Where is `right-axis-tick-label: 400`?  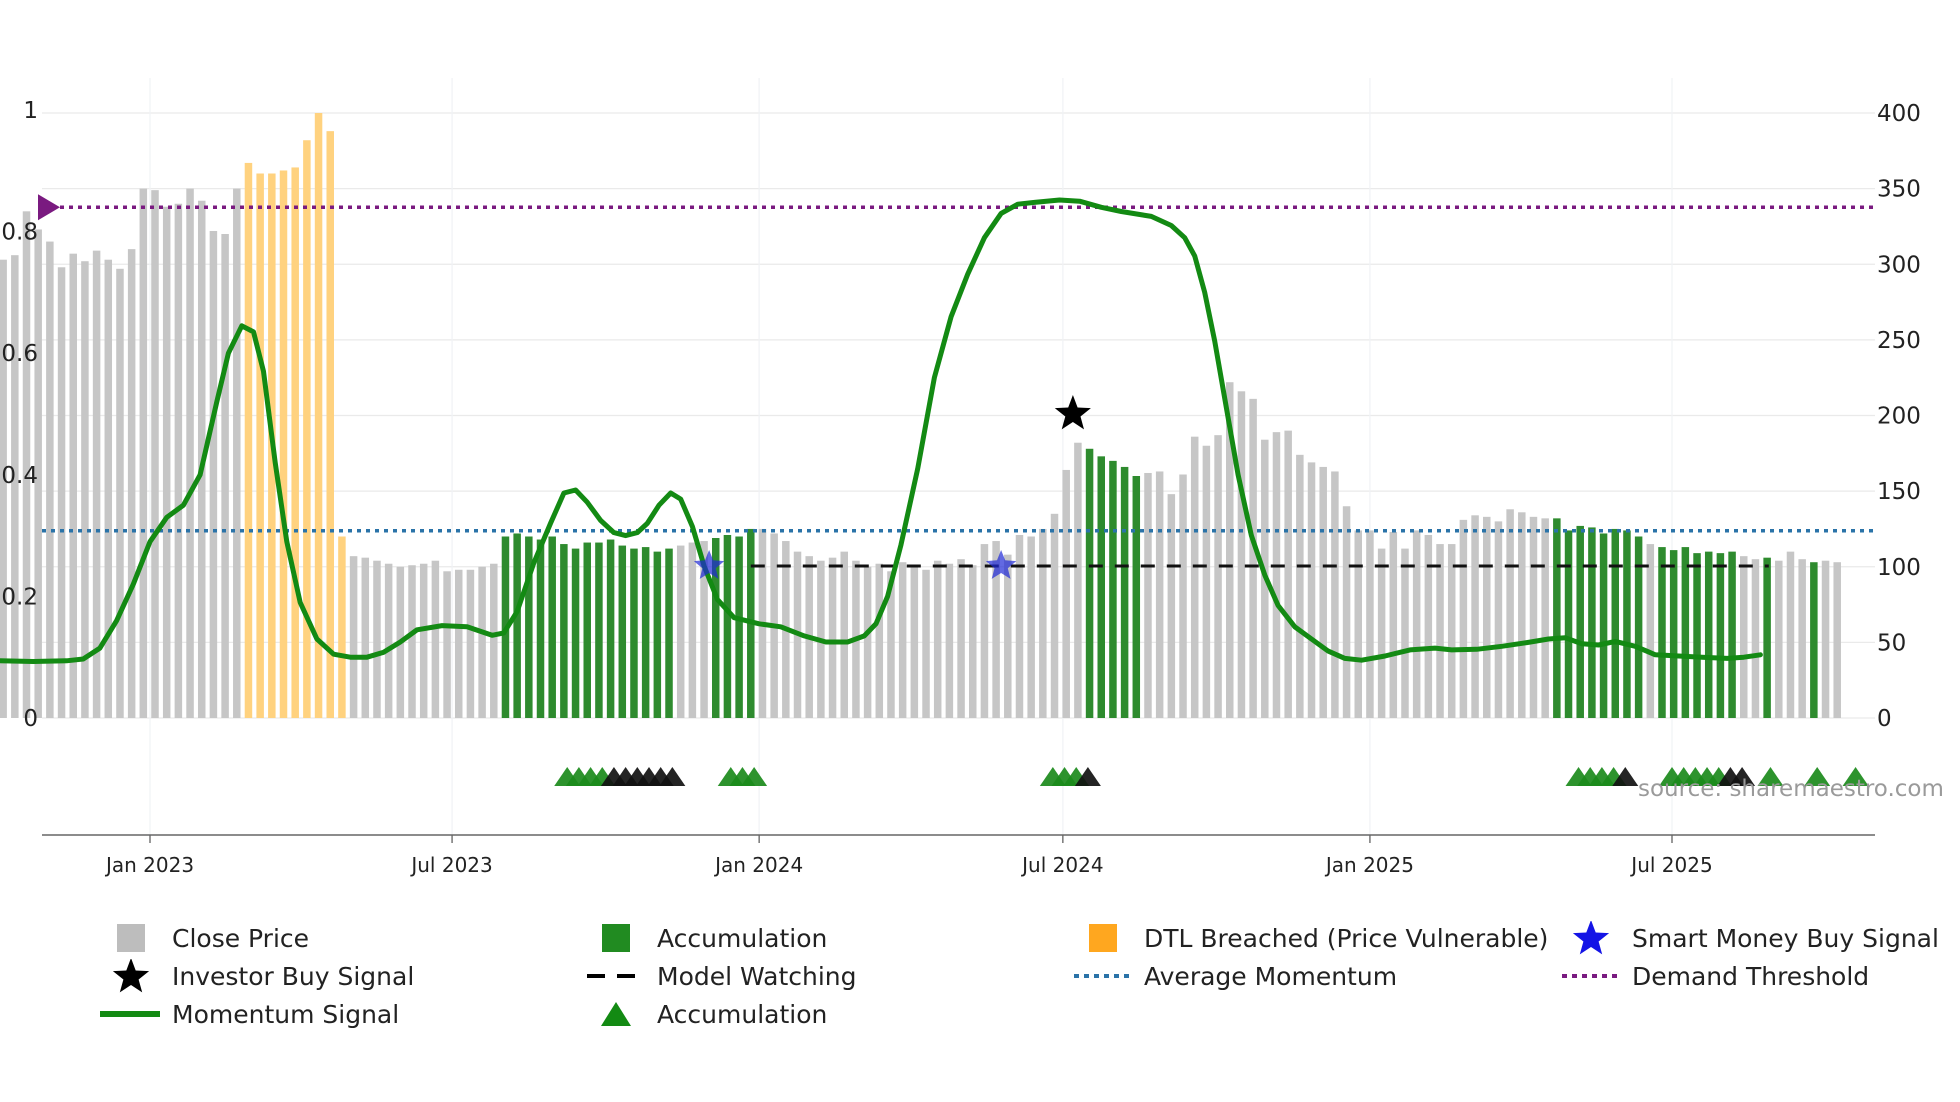
right-axis-tick-label: 400 is located at coordinates (1899, 114).